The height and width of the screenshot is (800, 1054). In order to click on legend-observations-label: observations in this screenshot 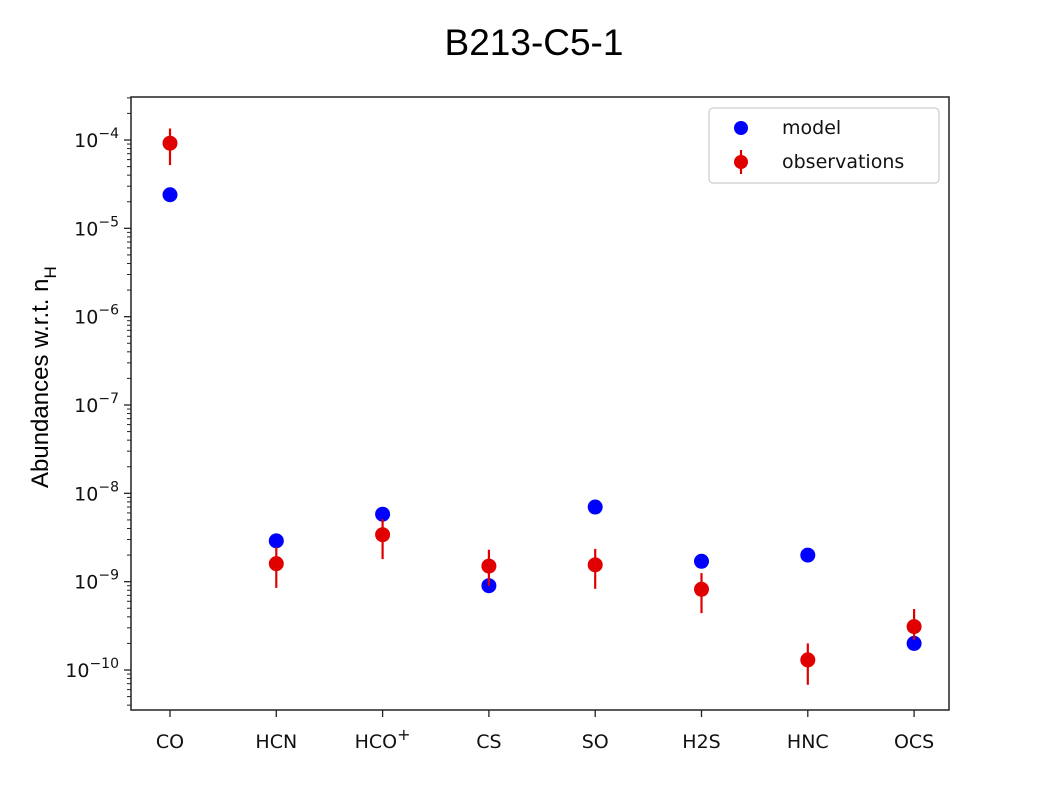, I will do `click(843, 162)`.